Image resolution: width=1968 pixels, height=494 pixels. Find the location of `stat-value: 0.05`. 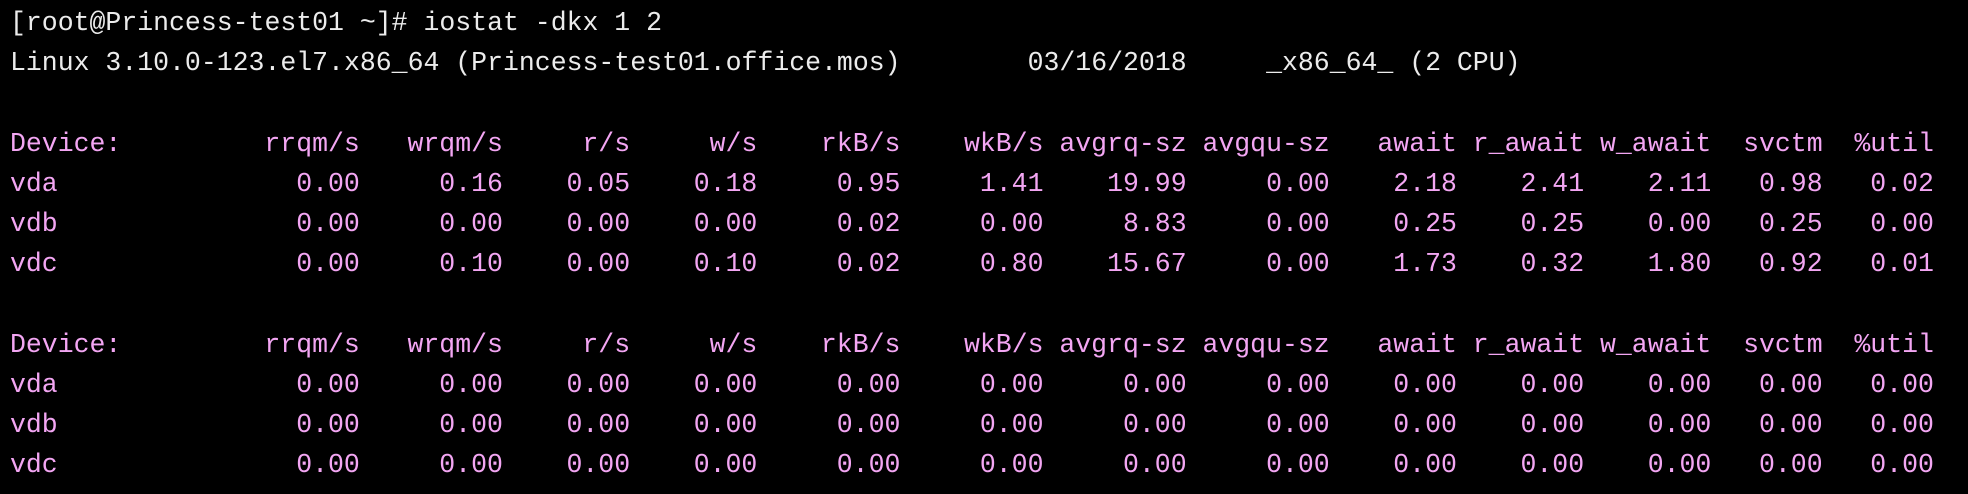

stat-value: 0.05 is located at coordinates (598, 183).